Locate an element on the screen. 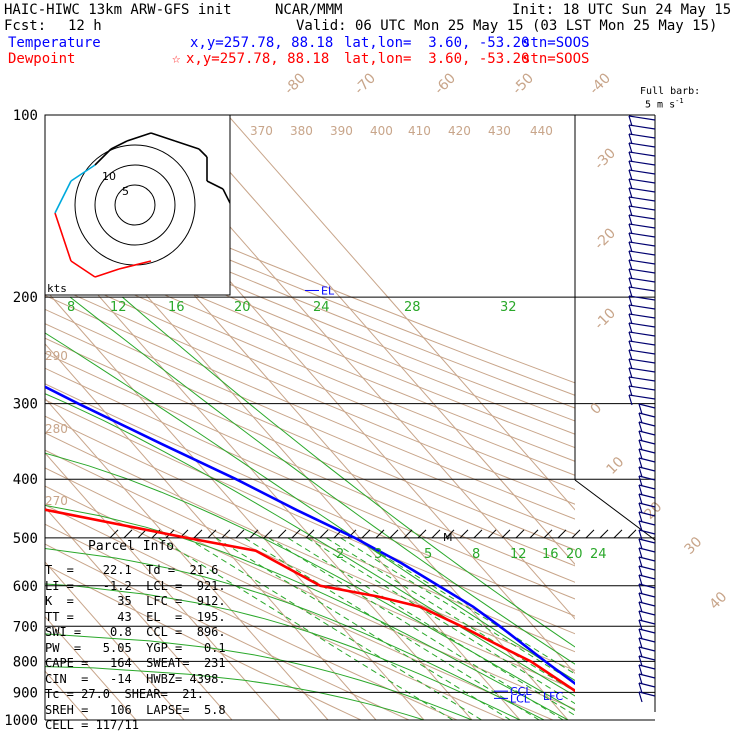 The image size is (740, 740). isotherm-label: 20 is located at coordinates (654, 511).